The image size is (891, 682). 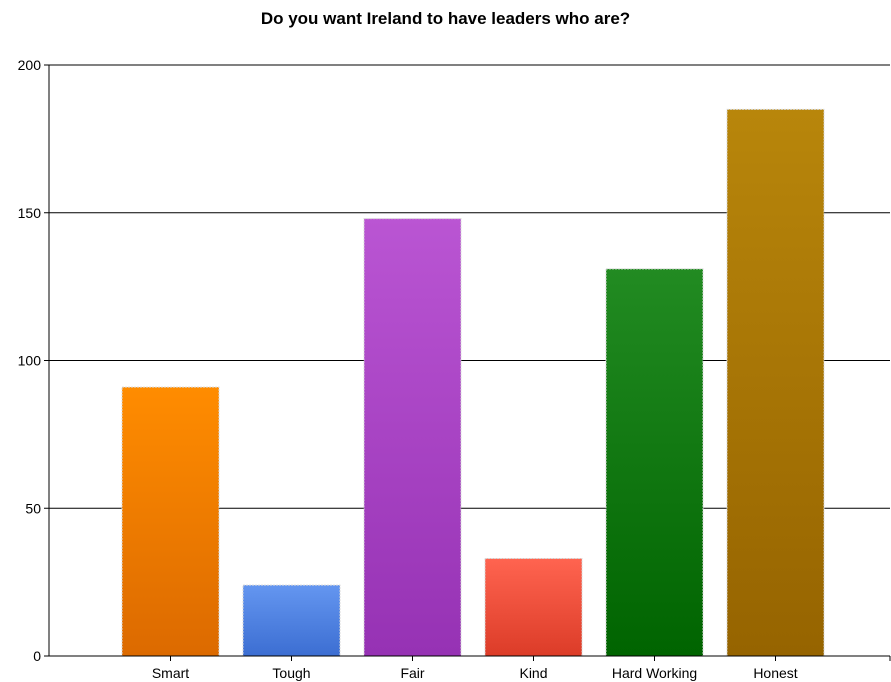 I want to click on bar-smart, so click(x=170, y=521).